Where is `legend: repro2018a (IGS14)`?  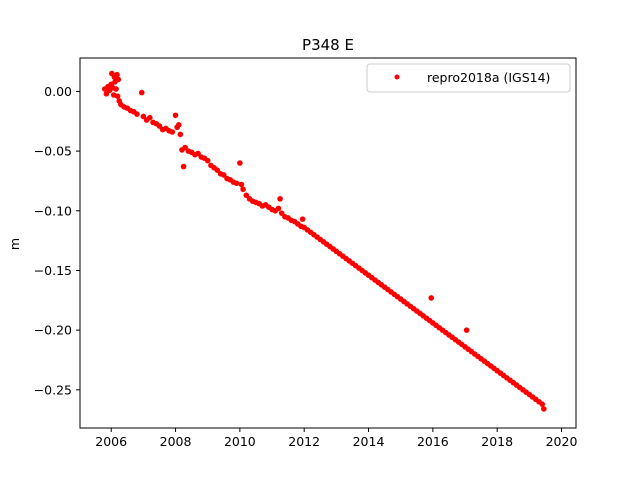 legend: repro2018a (IGS14) is located at coordinates (468, 78).